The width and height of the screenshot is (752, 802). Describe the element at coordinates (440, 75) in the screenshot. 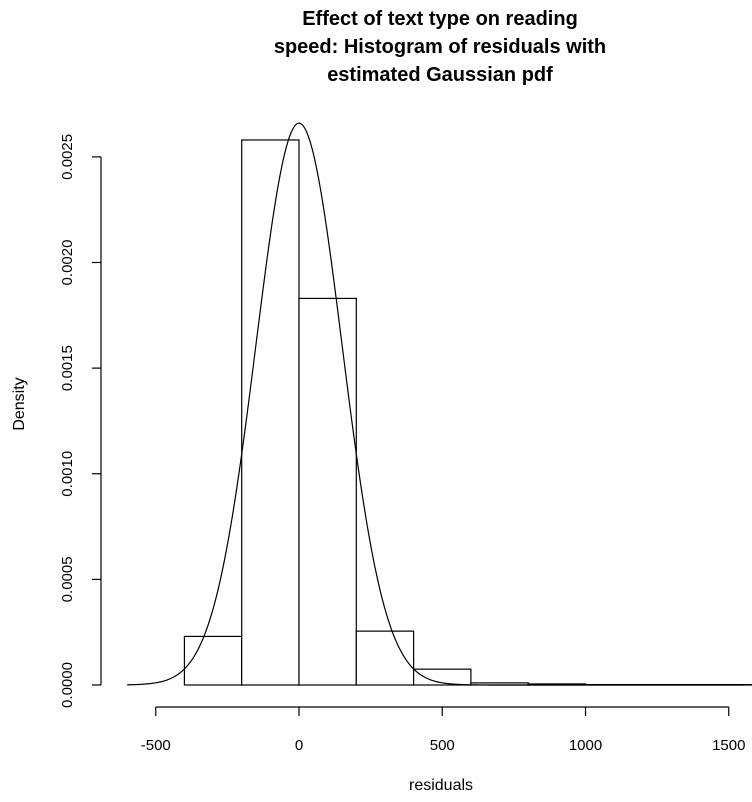

I see `chart-title-line-3: estimated Gaussian pdf` at that location.